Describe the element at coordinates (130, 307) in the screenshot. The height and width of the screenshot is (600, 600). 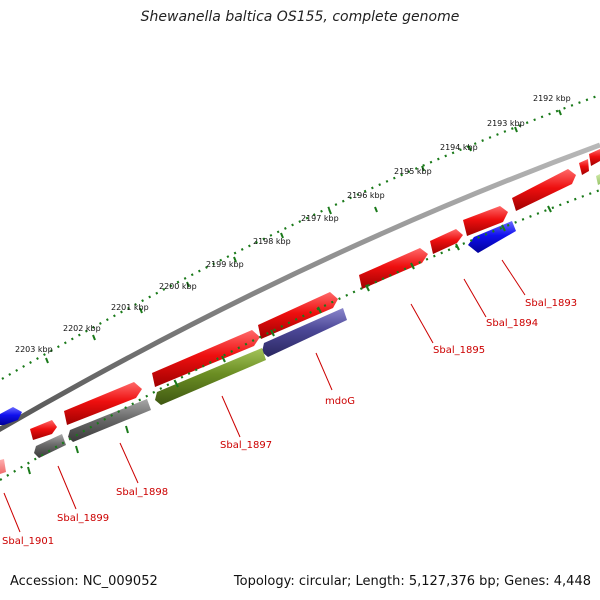
I see `tick-label-2201: 2201 kbp` at that location.